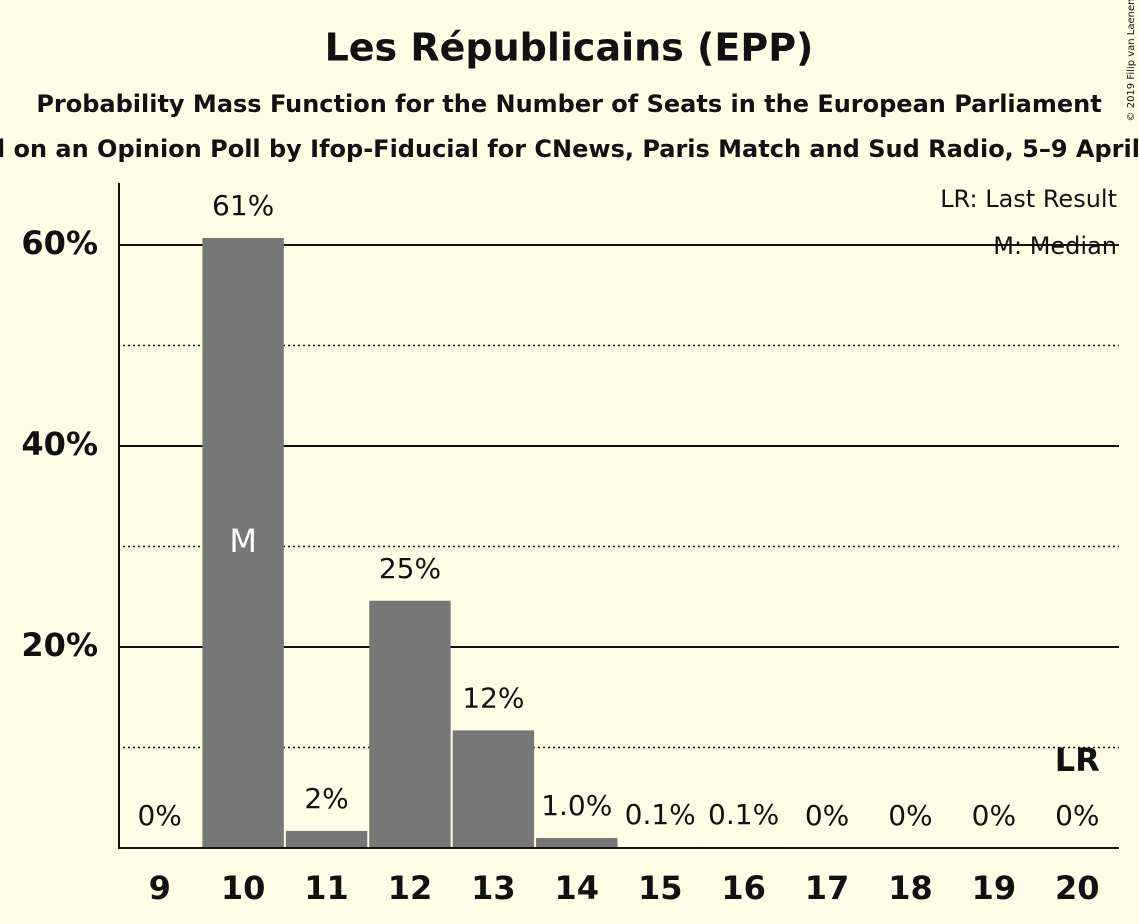 The width and height of the screenshot is (1139, 924). What do you see at coordinates (410, 568) in the screenshot?
I see `value-label: 25%` at bounding box center [410, 568].